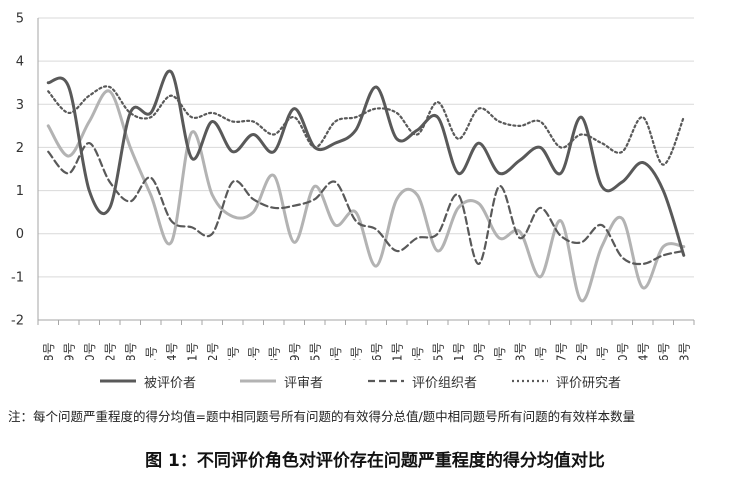 This screenshot has width=750, height=478. Describe the element at coordinates (418, 353) in the screenshot. I see `x-tick-label: 3号` at that location.